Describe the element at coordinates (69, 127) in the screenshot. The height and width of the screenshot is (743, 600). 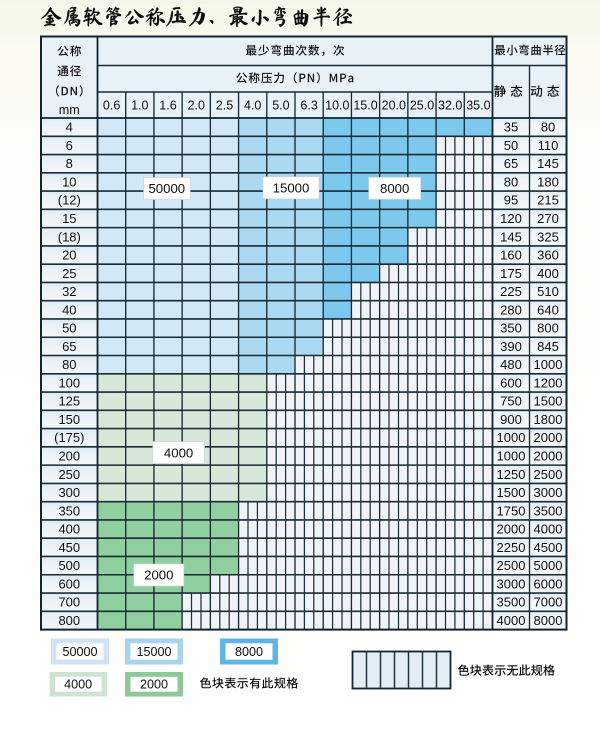
I see `svg-text: 4` at that location.